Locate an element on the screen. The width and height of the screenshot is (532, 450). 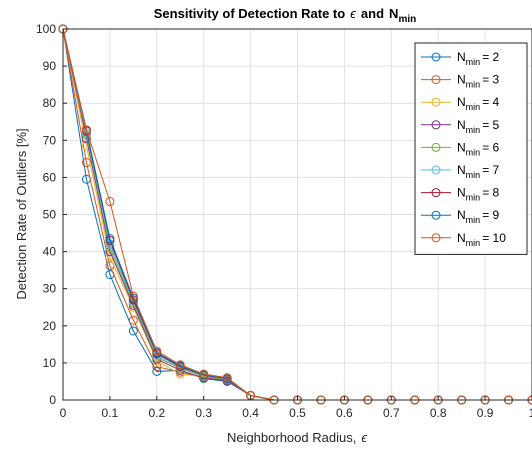
legend-label: Nmin = 9 is located at coordinates (478, 216).